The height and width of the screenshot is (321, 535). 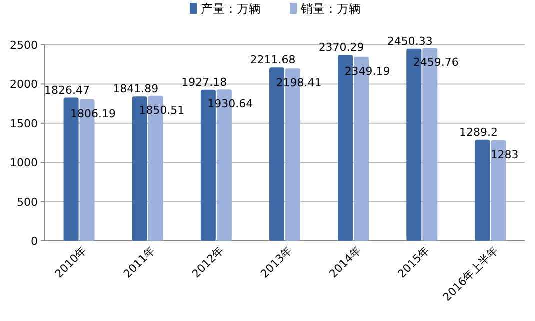 What do you see at coordinates (436, 63) in the screenshot?
I see `data-label: 2459.76` at bounding box center [436, 63].